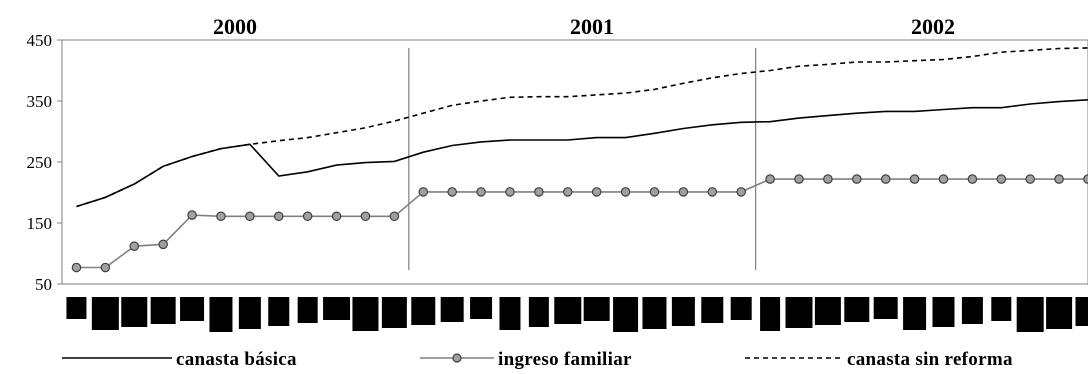  What do you see at coordinates (40, 223) in the screenshot?
I see `y-tick-label: 150` at bounding box center [40, 223].